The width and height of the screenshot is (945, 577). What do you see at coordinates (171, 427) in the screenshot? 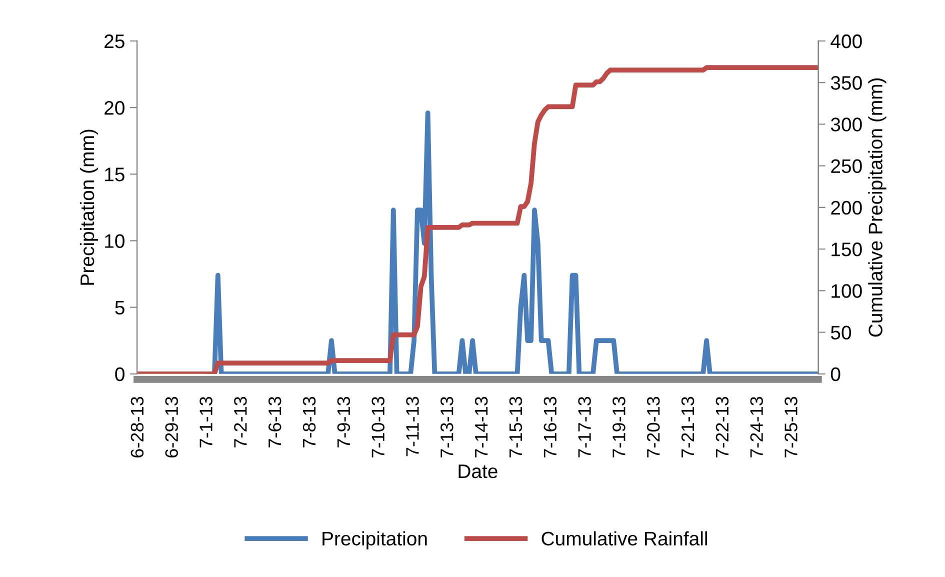
I see `x-tick-label: 6-29-13` at bounding box center [171, 427].